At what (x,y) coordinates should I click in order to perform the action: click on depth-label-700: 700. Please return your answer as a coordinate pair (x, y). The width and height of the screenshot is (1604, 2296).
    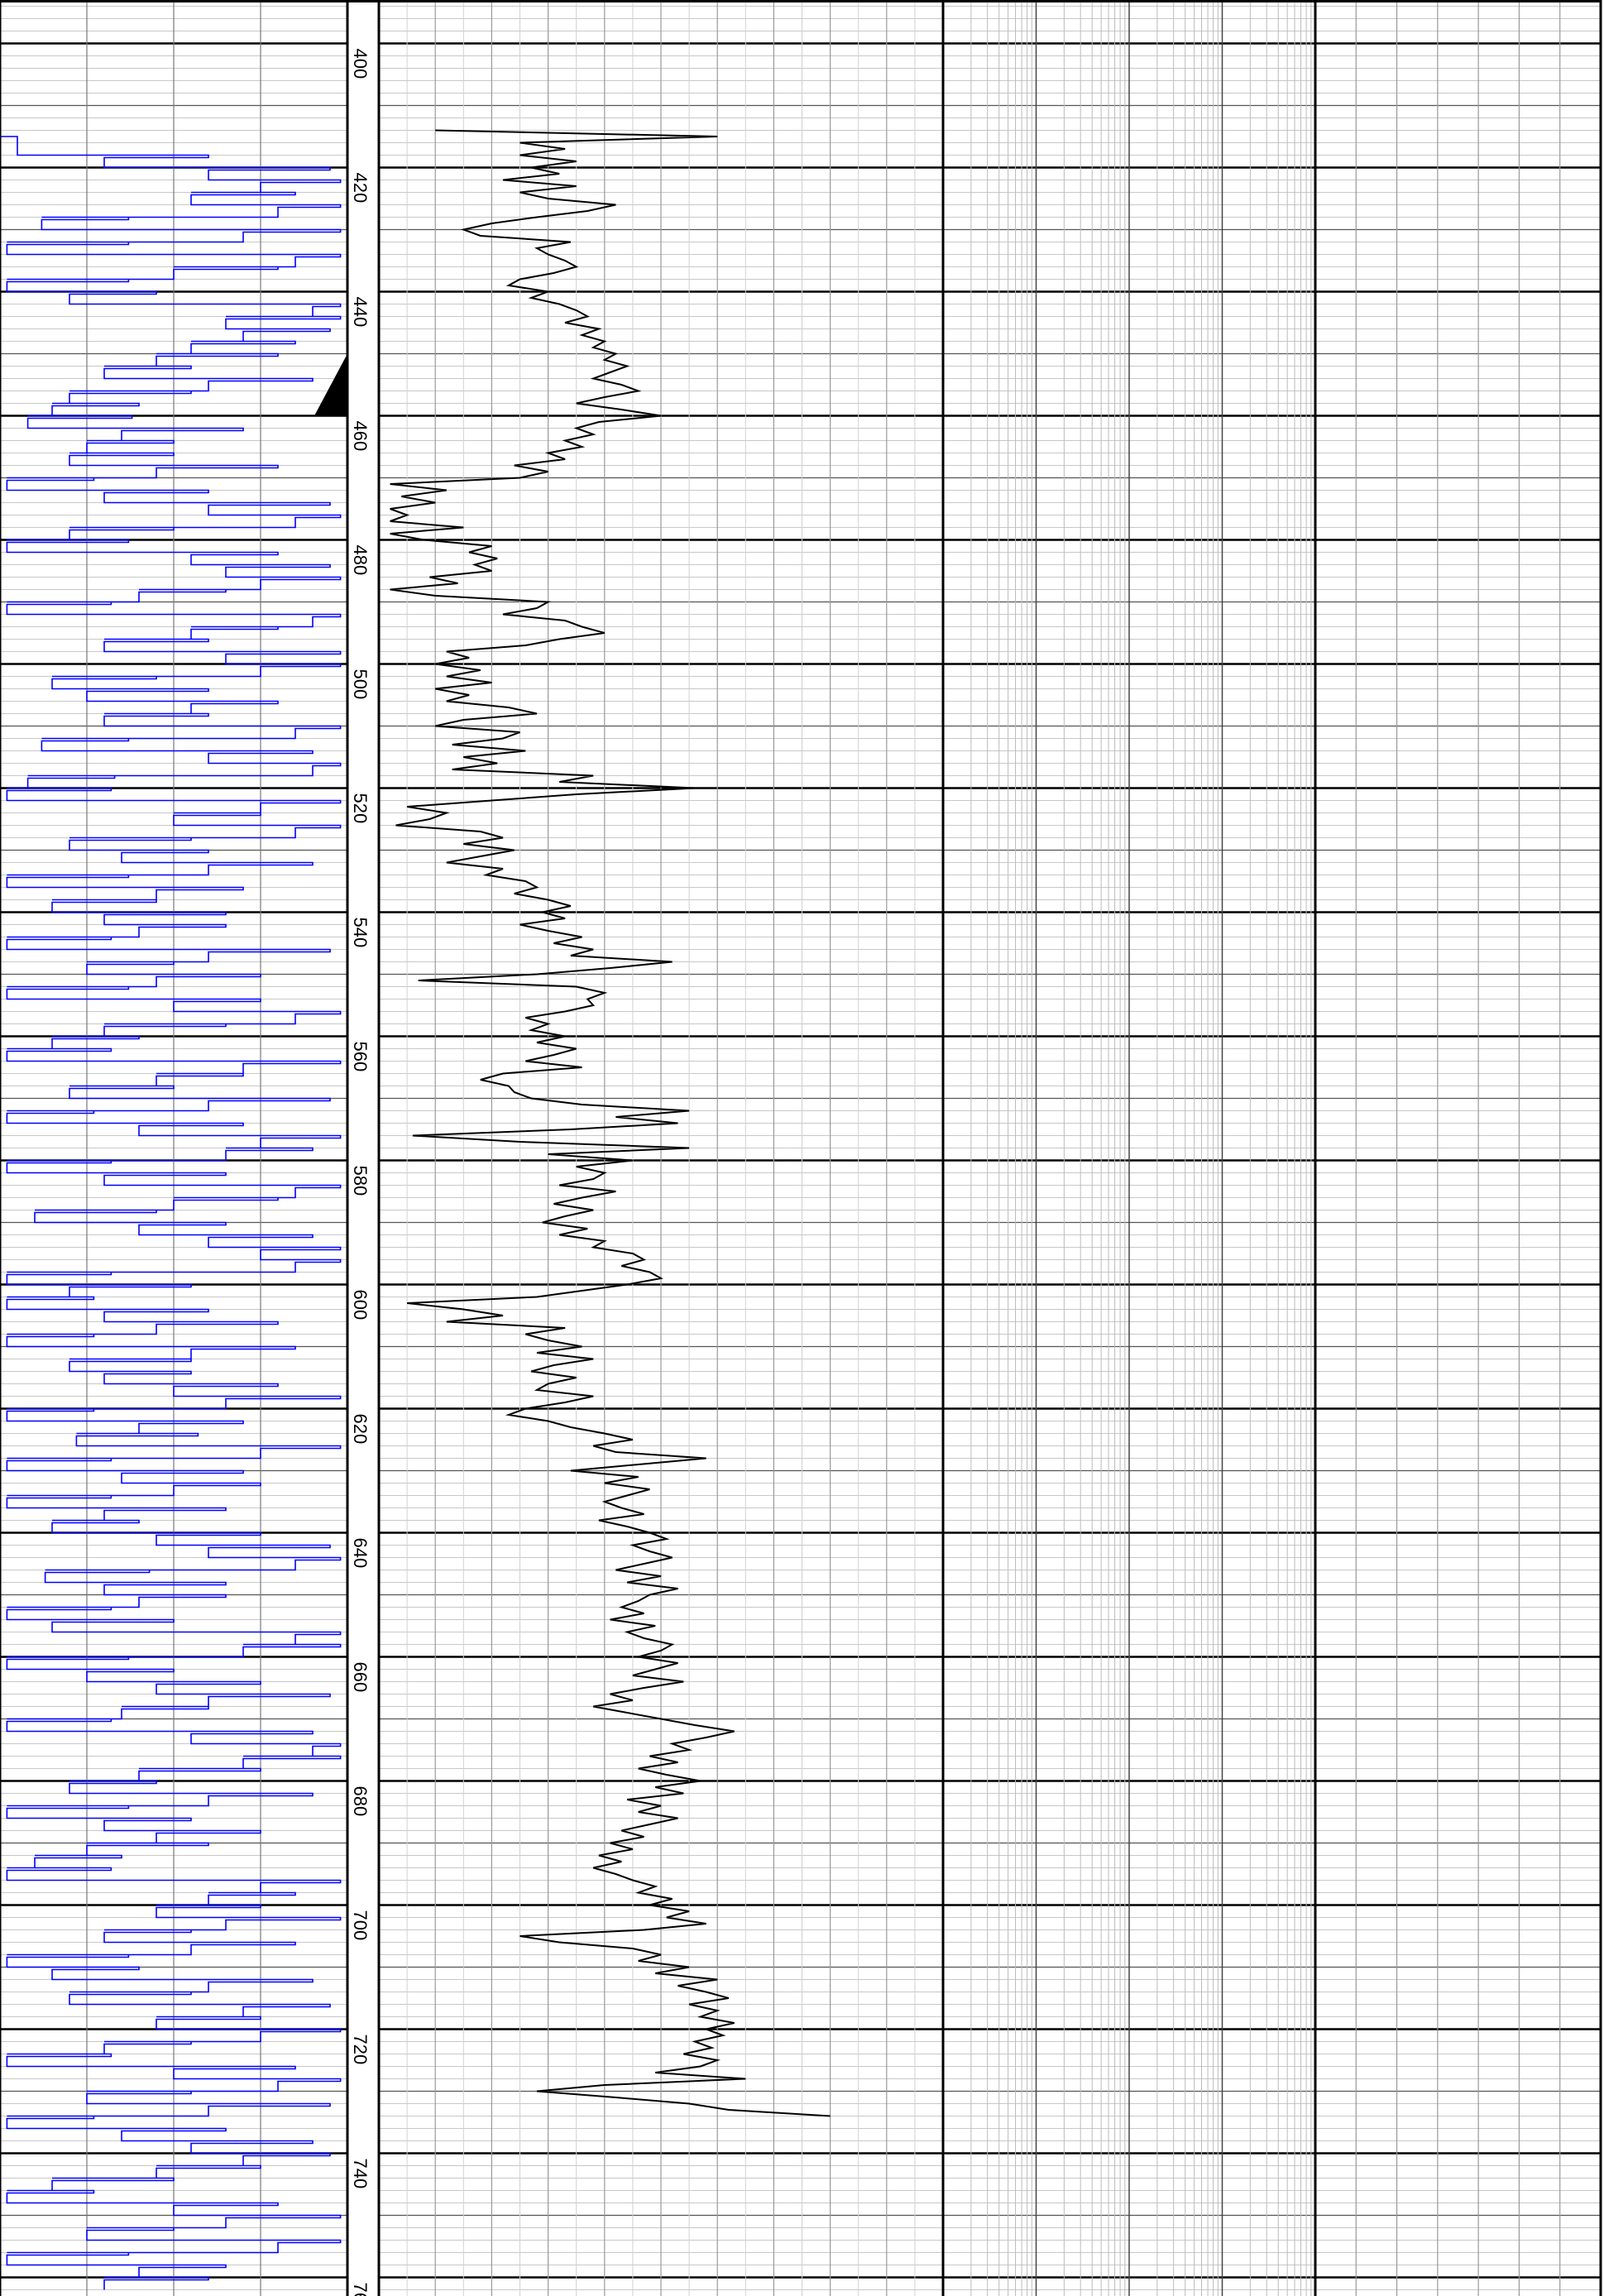
    Looking at the image, I should click on (360, 1926).